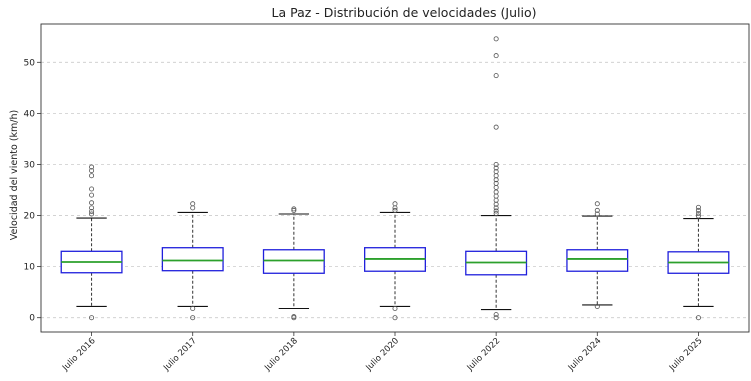 This screenshot has height=381, width=751. What do you see at coordinates (30, 63) in the screenshot?
I see `y-tick-label: 50` at bounding box center [30, 63].